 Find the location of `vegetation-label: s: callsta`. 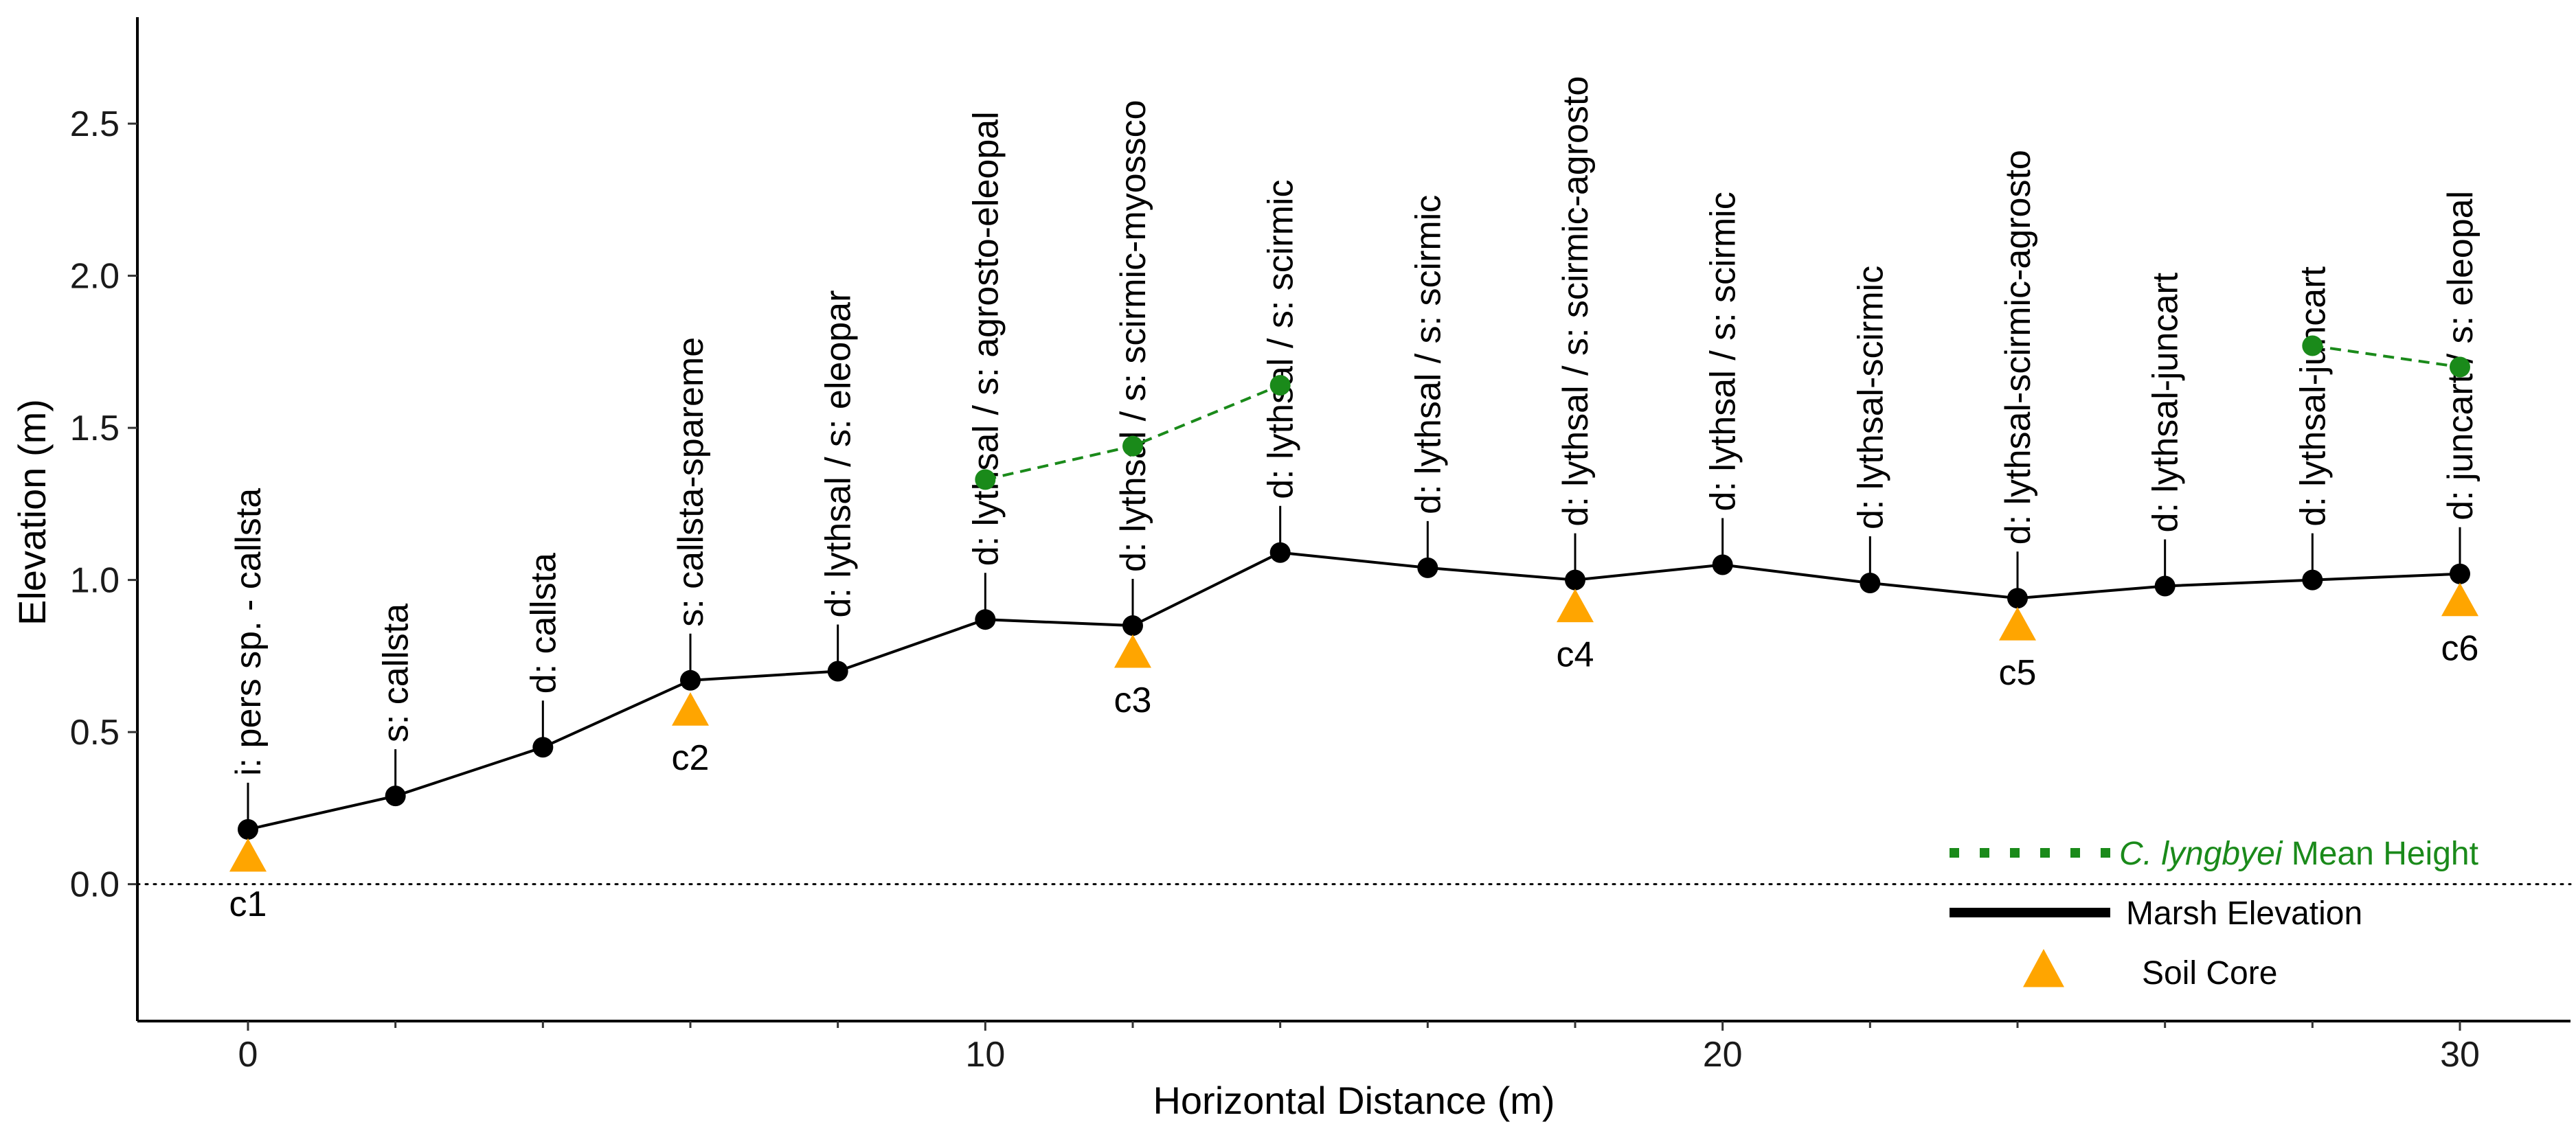

vegetation-label: s: callsta is located at coordinates (396, 673).